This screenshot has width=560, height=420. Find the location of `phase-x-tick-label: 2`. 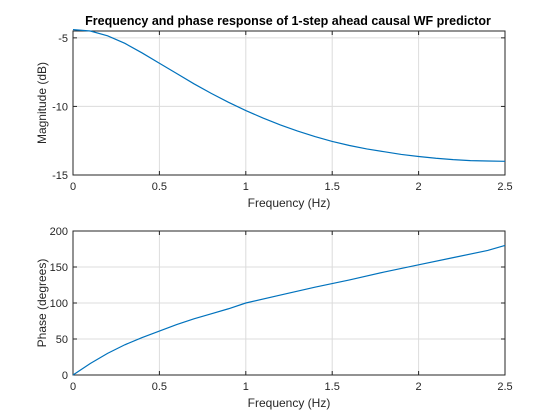

phase-x-tick-label: 2 is located at coordinates (419, 387).